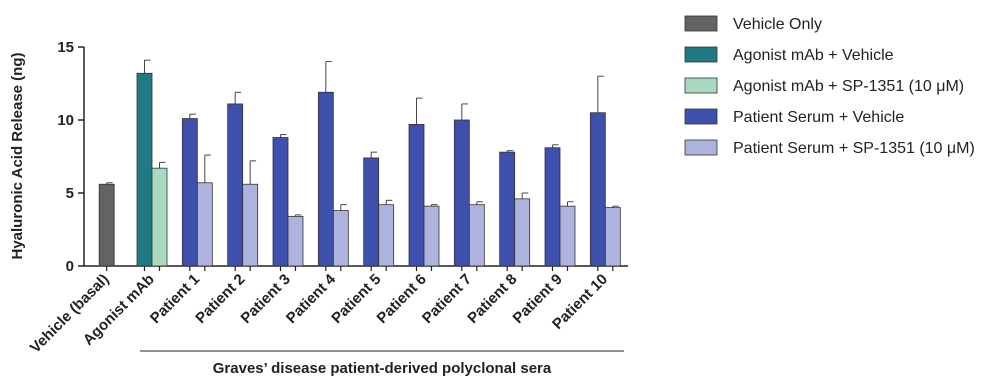 This screenshot has width=992, height=379. What do you see at coordinates (854, 148) in the screenshot?
I see `legend-label: Patient Serum + SP-1351 (10 μM)` at bounding box center [854, 148].